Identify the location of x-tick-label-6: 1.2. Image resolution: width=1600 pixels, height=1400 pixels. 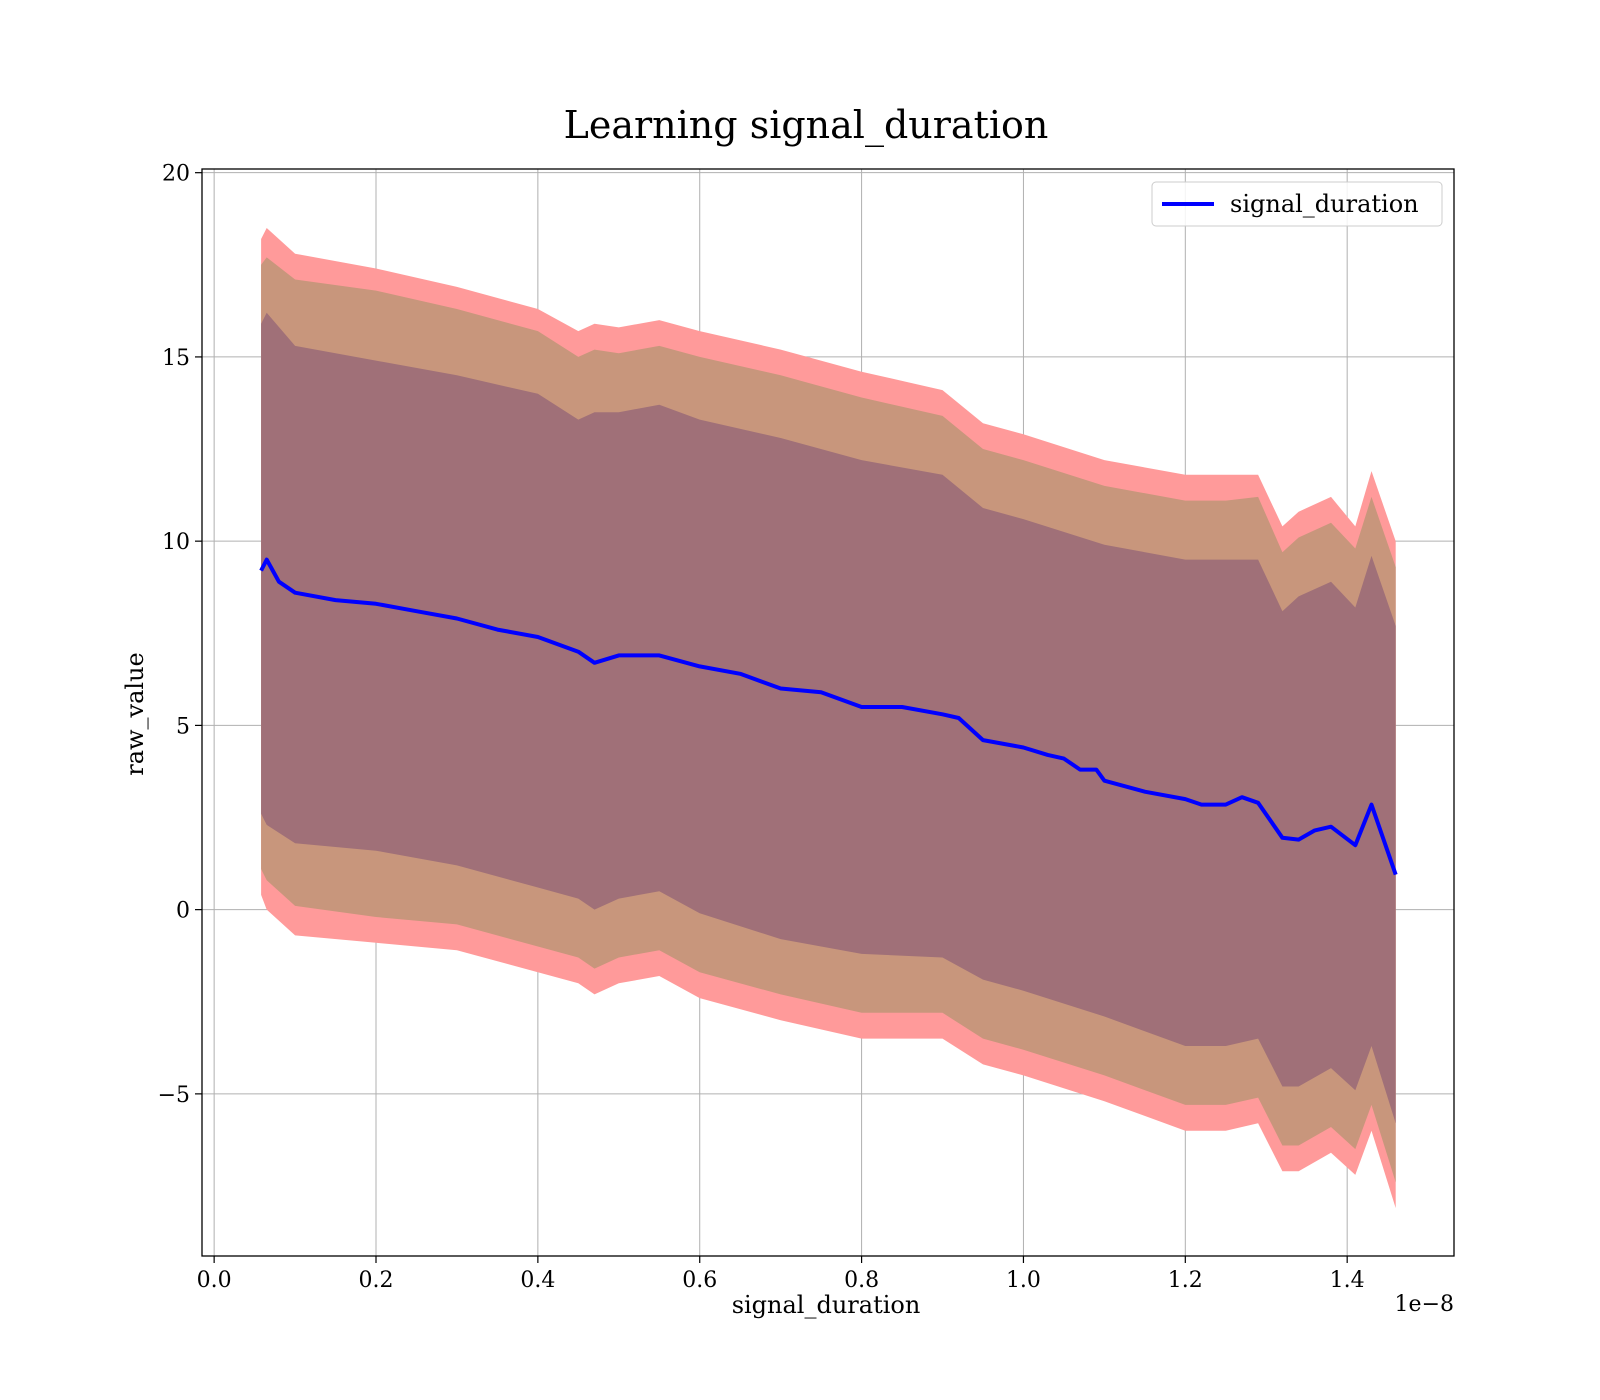
(1185, 1280).